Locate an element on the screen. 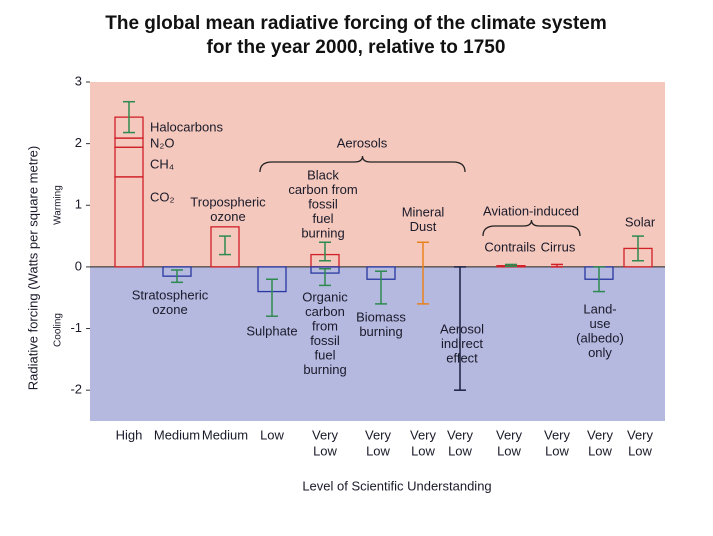 This screenshot has width=713, height=536. forcing-label: effect is located at coordinates (462, 357).